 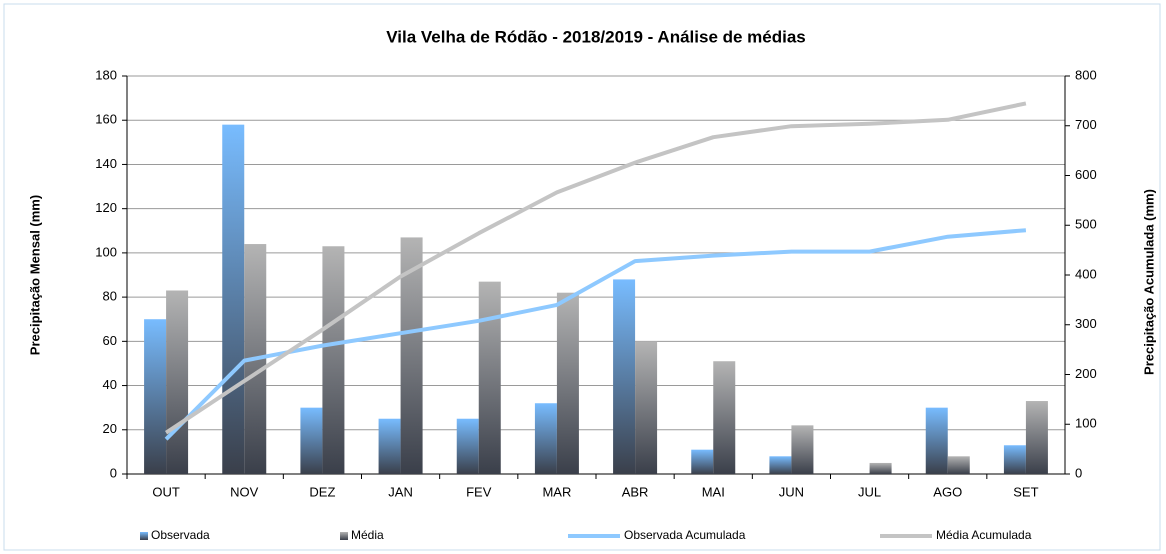 I want to click on legend-label: Média Acumulada, so click(x=984, y=535).